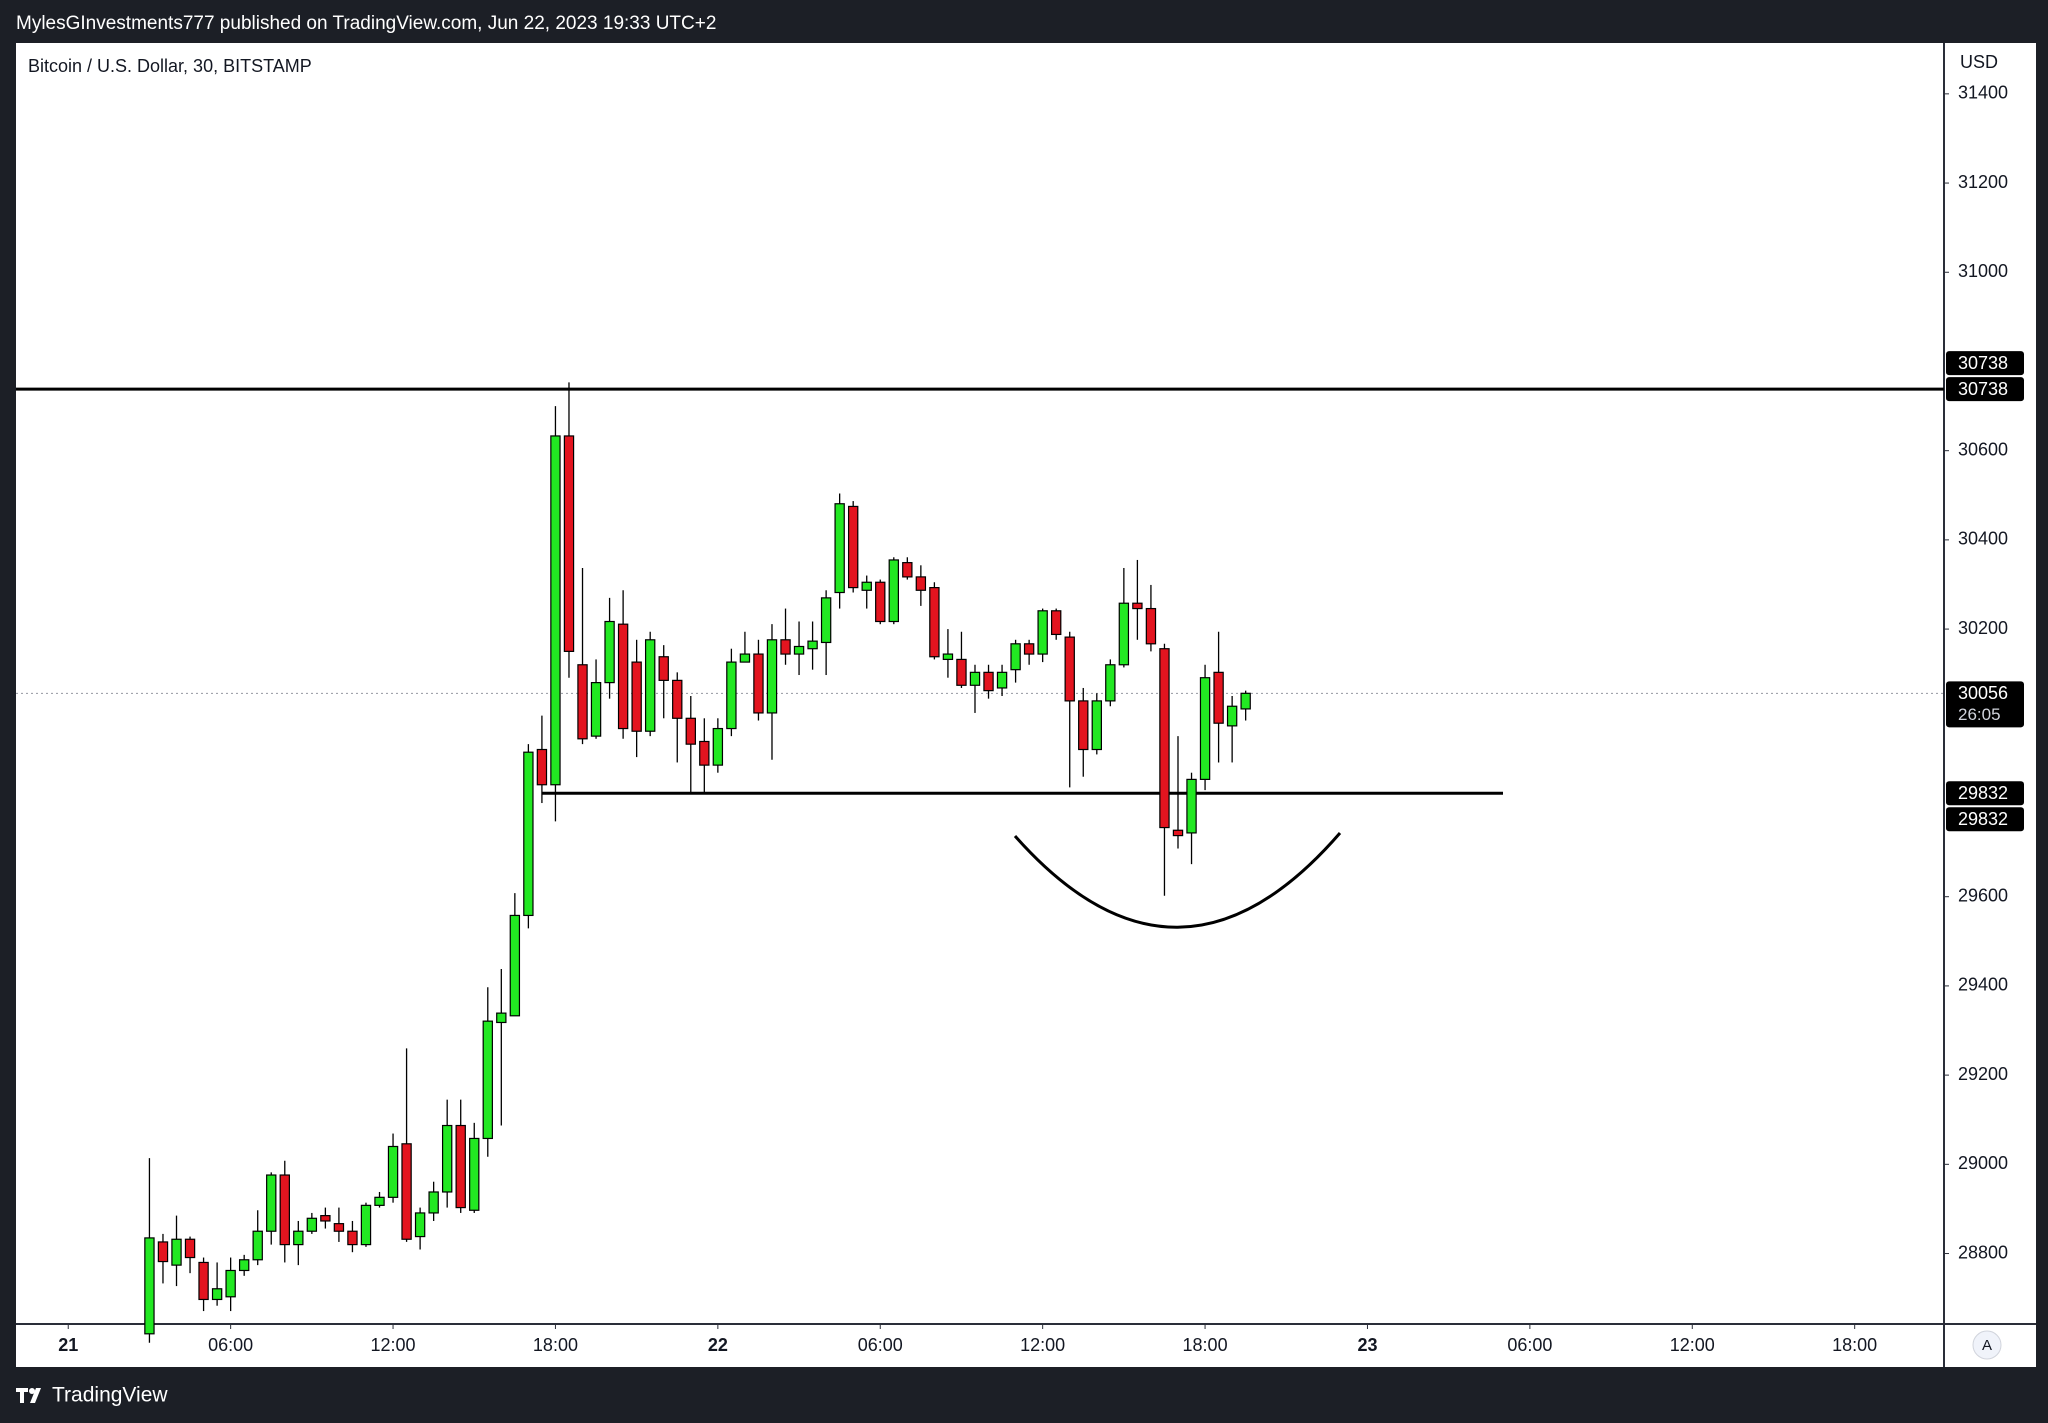  Describe the element at coordinates (1529, 1345) in the screenshot. I see `x-tick-label: 06:00` at that location.